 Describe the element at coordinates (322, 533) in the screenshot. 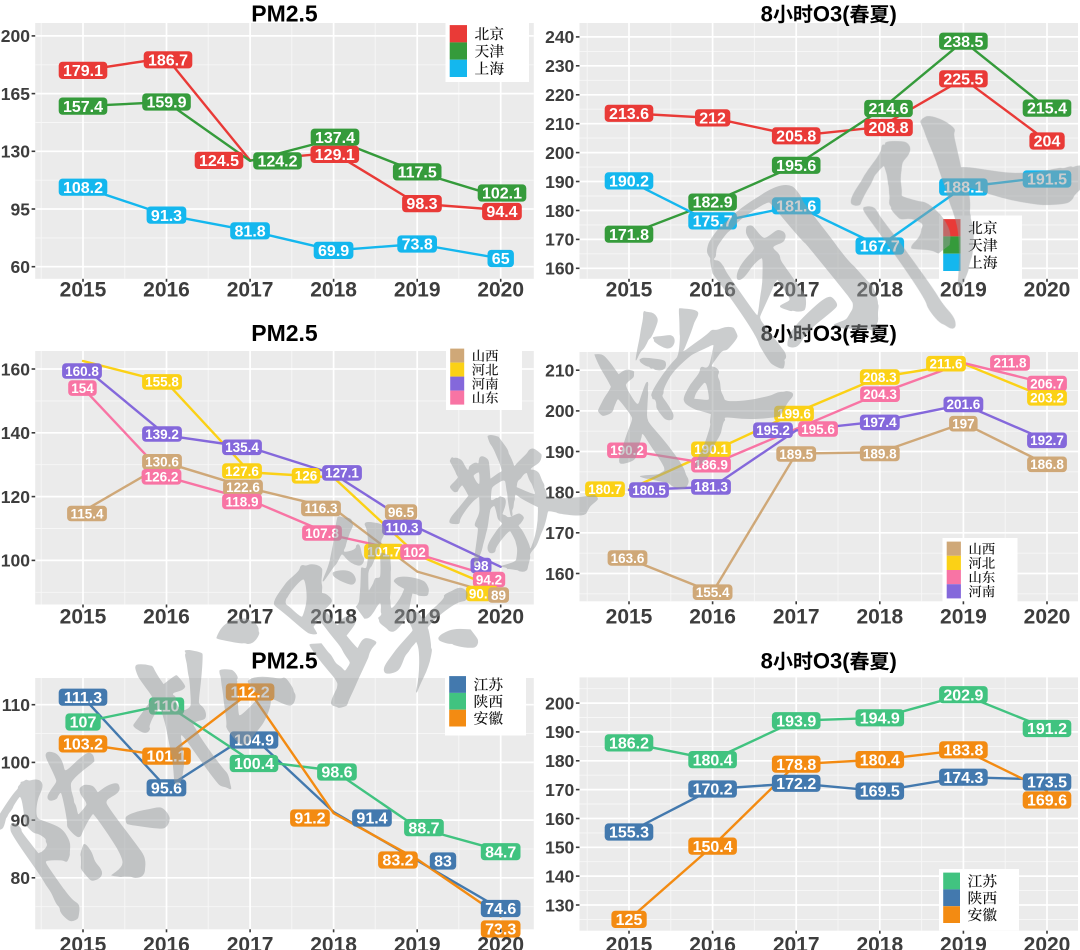

I see `svg-text: 107.8` at that location.